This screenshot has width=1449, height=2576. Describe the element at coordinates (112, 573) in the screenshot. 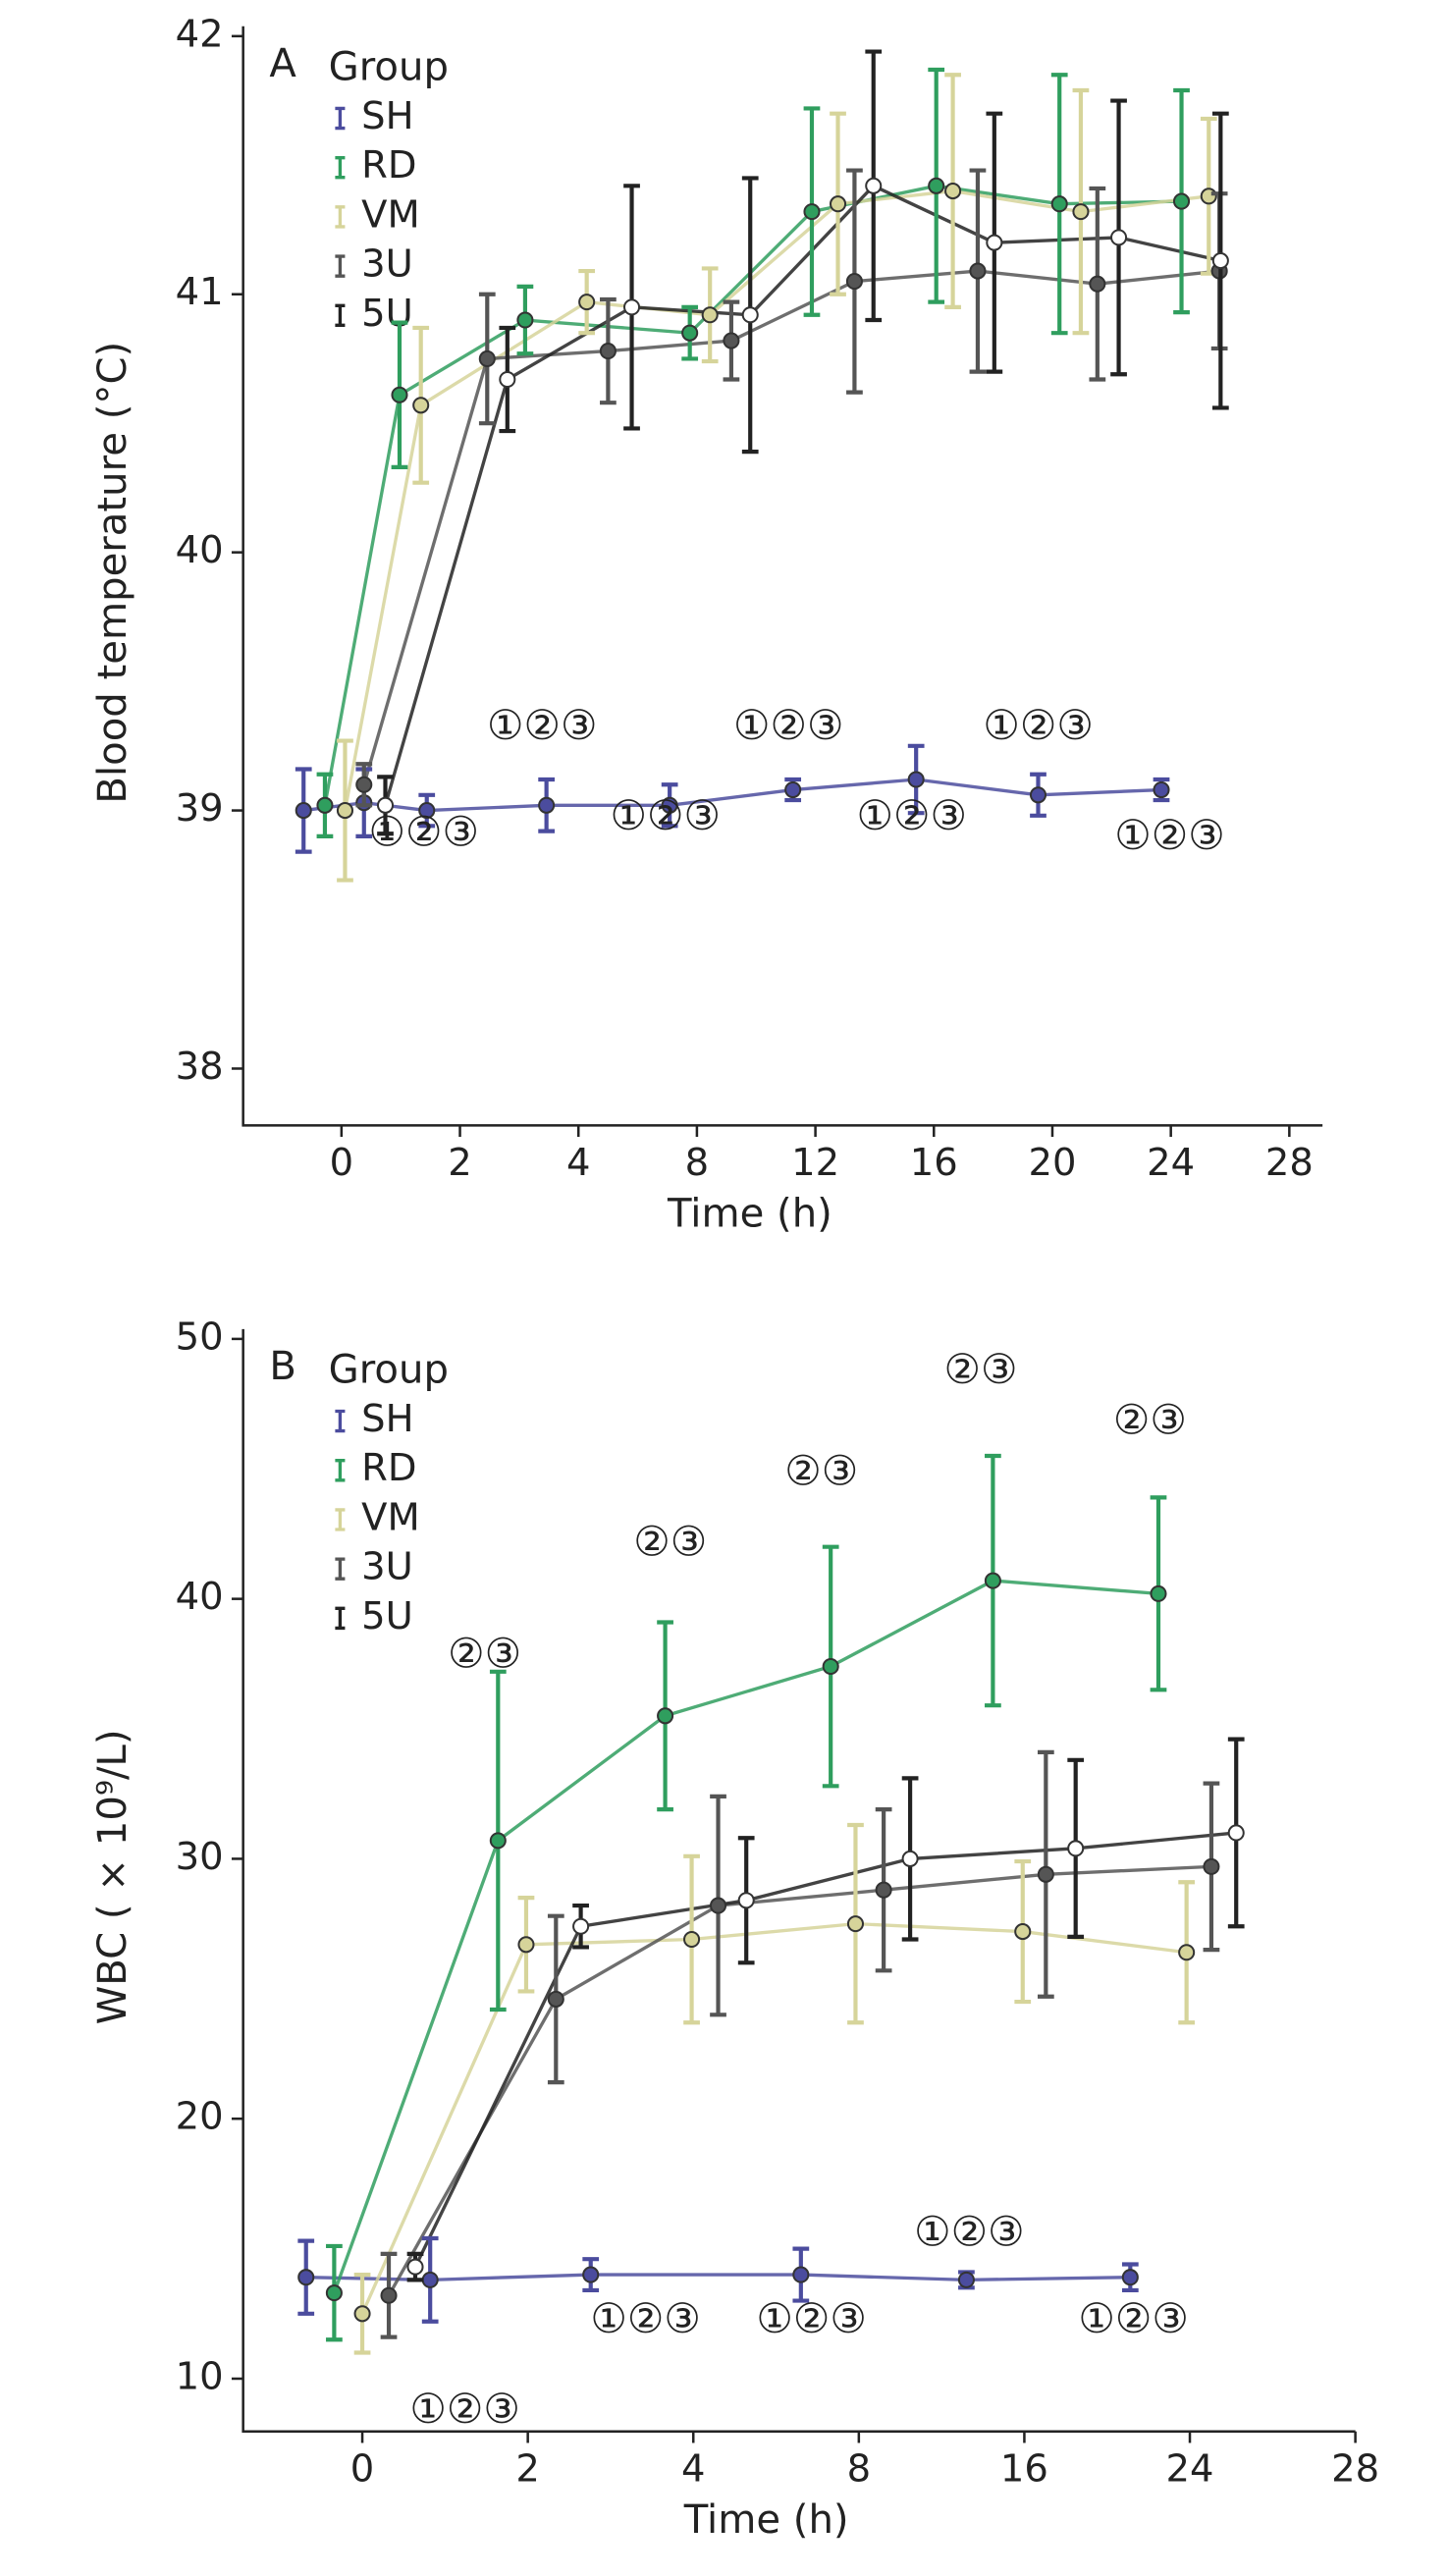

I see `y-axis-title: Blood temperature (°C)` at that location.